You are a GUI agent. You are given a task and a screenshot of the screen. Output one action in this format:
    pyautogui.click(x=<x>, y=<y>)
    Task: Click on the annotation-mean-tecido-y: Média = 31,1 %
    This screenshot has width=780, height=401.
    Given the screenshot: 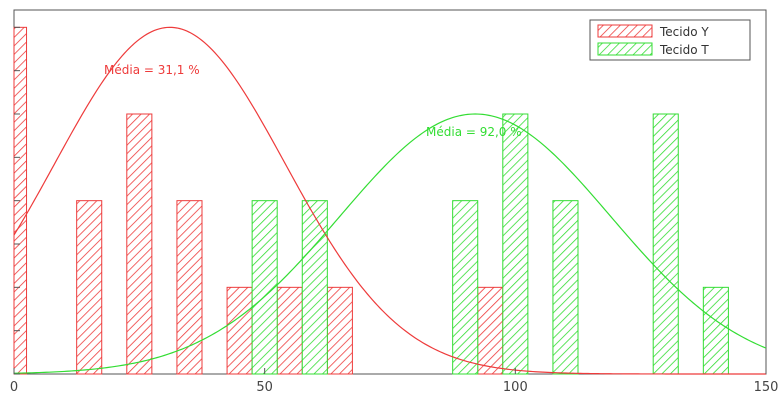 What is the action you would take?
    pyautogui.click(x=152, y=70)
    